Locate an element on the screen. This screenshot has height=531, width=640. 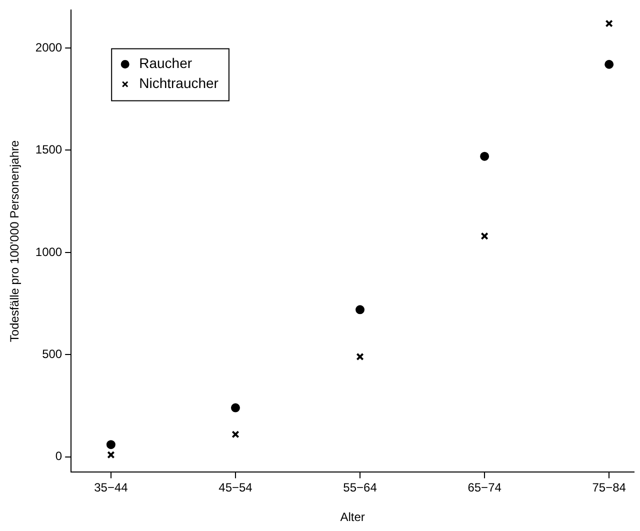
y-tick-label: 0 is located at coordinates (58, 456).